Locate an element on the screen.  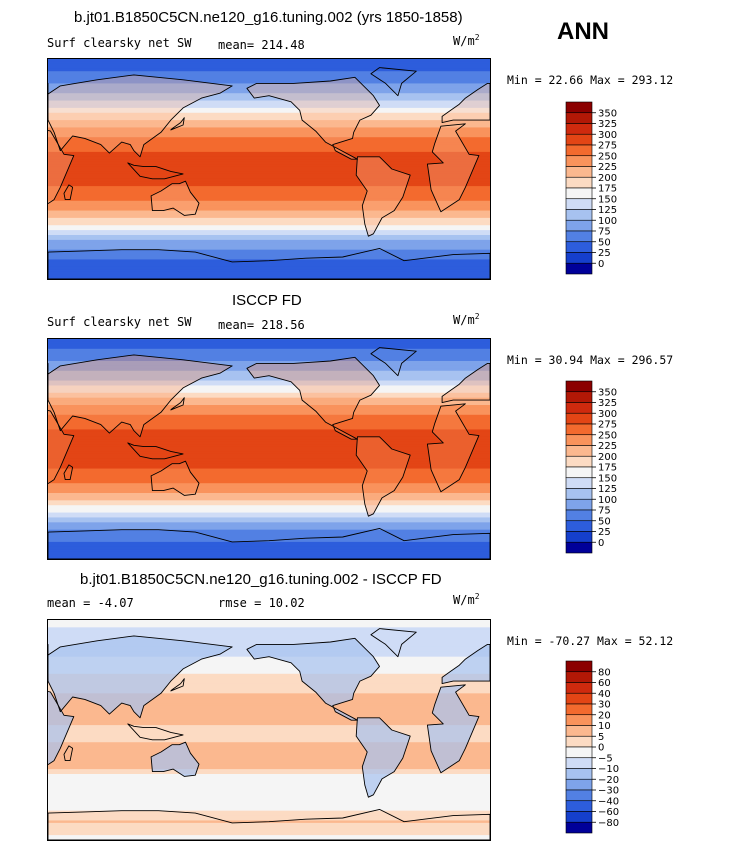
mean-label: mean= 218.56 is located at coordinates (261, 325).